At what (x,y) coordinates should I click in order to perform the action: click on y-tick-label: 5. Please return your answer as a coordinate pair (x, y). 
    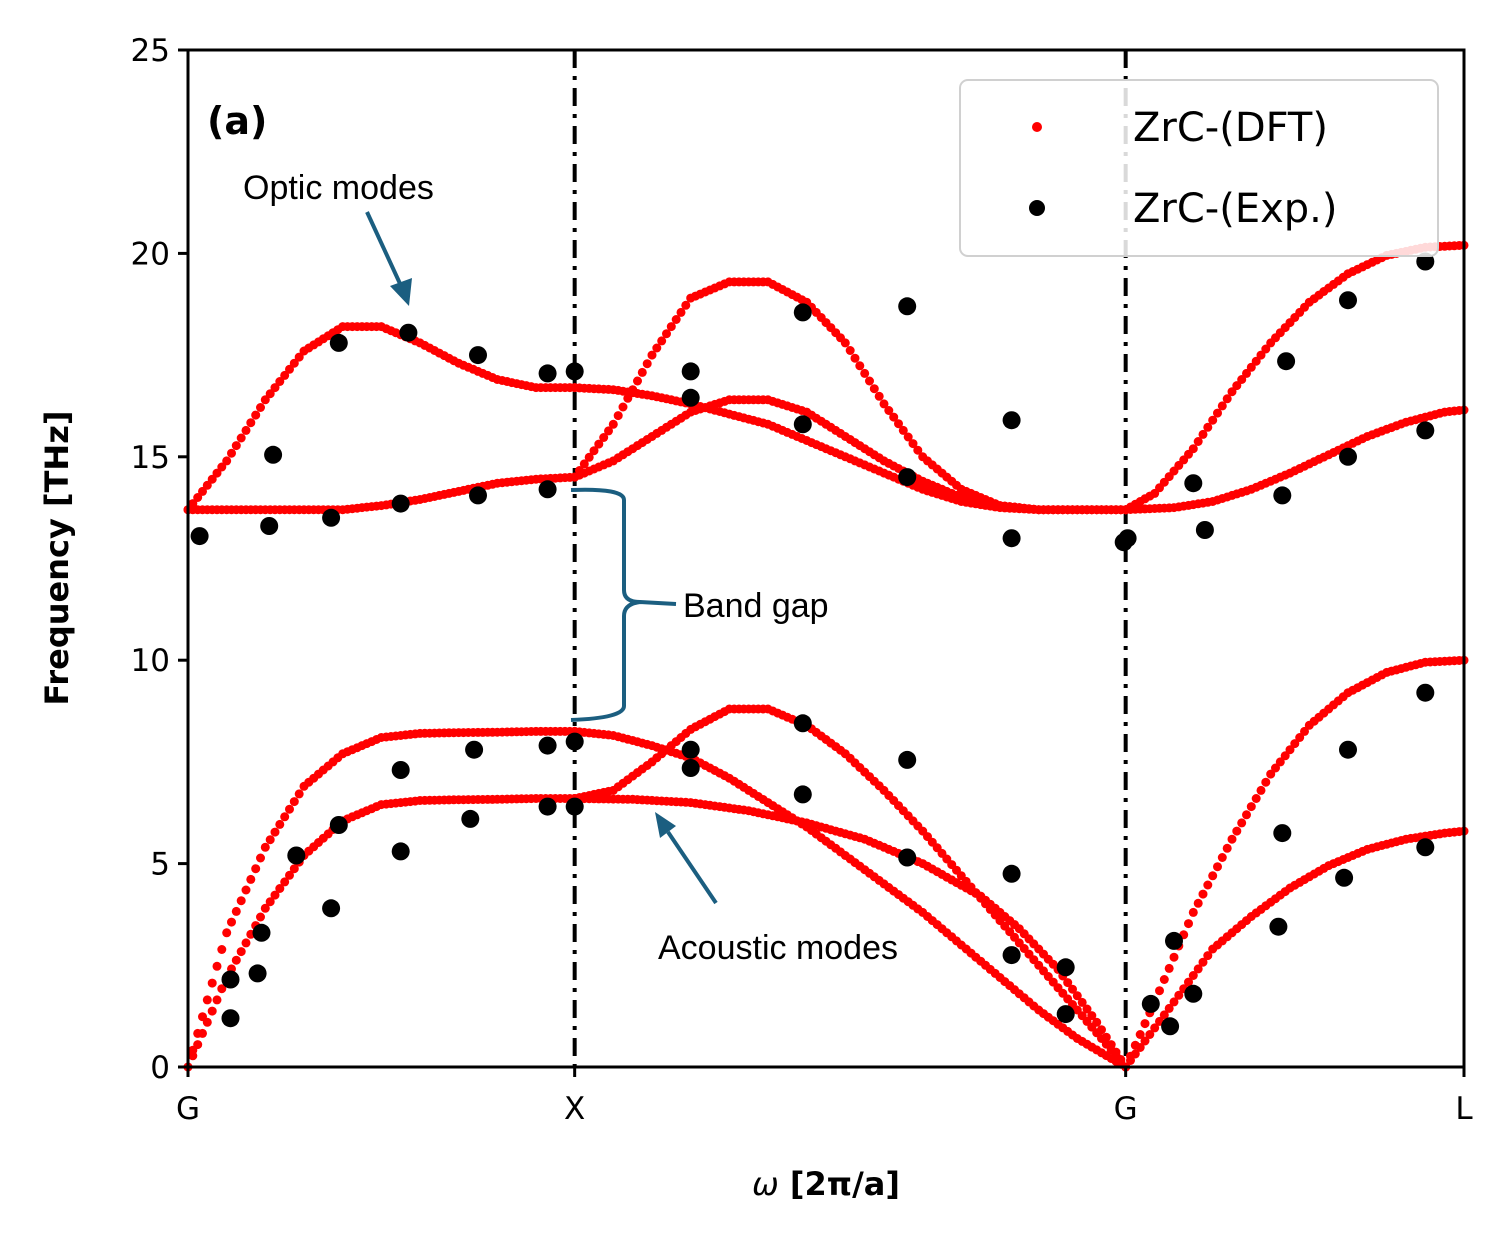
    Looking at the image, I should click on (160, 865).